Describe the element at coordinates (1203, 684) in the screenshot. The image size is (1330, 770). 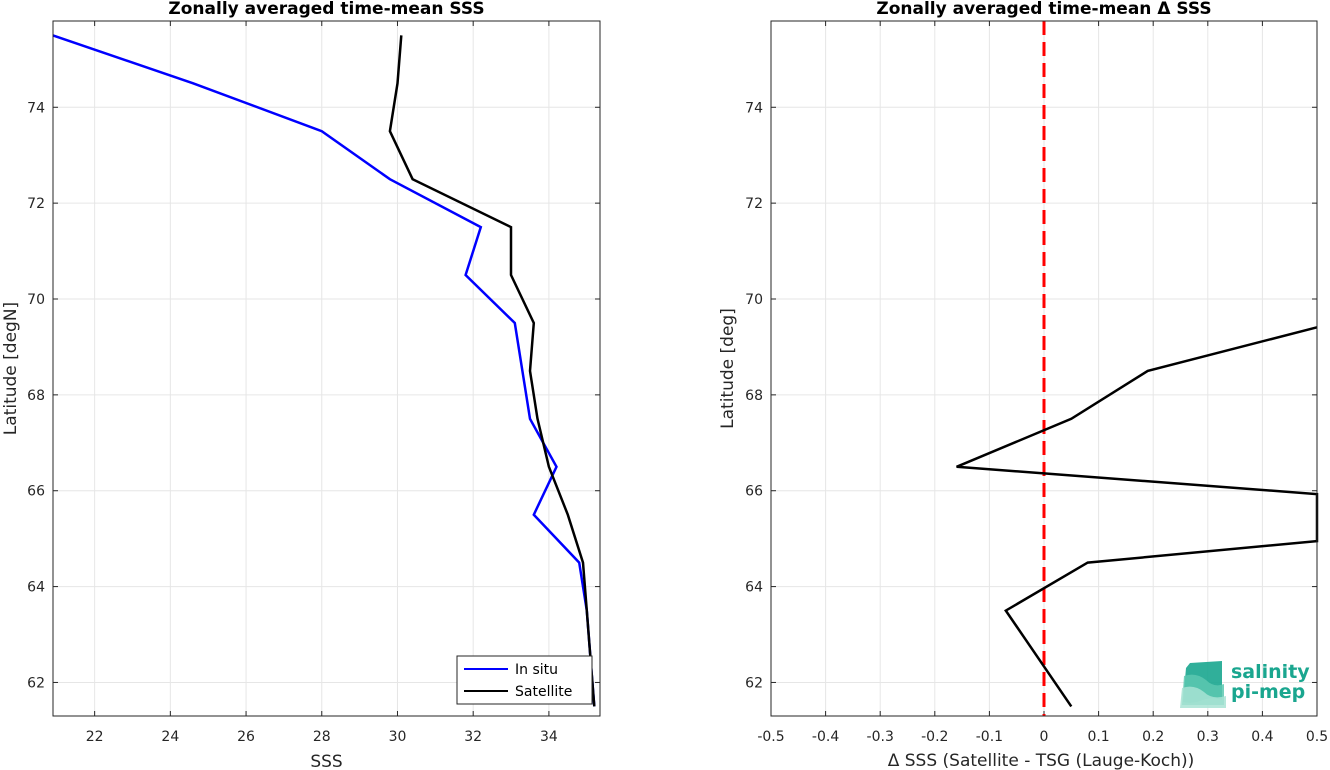
I see `wave-logo-icon` at that location.